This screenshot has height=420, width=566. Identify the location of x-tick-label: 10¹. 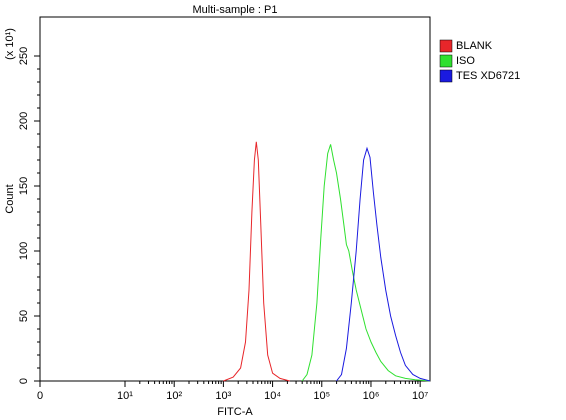
(125, 396).